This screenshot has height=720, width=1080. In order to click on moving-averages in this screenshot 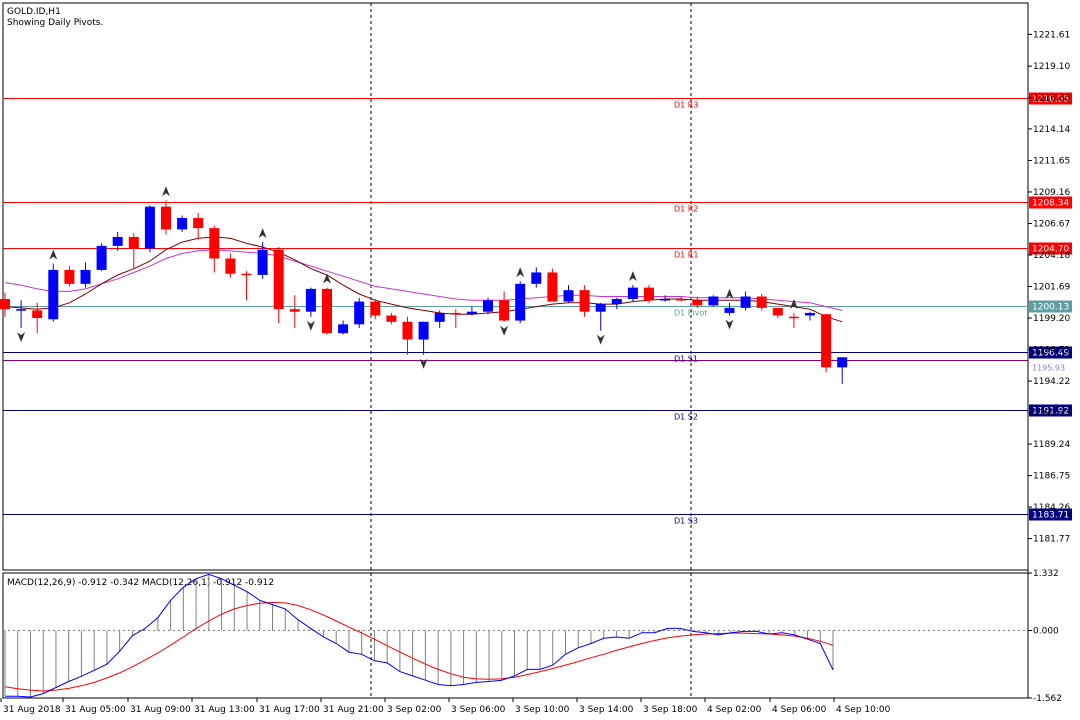, I will do `click(423, 279)`.